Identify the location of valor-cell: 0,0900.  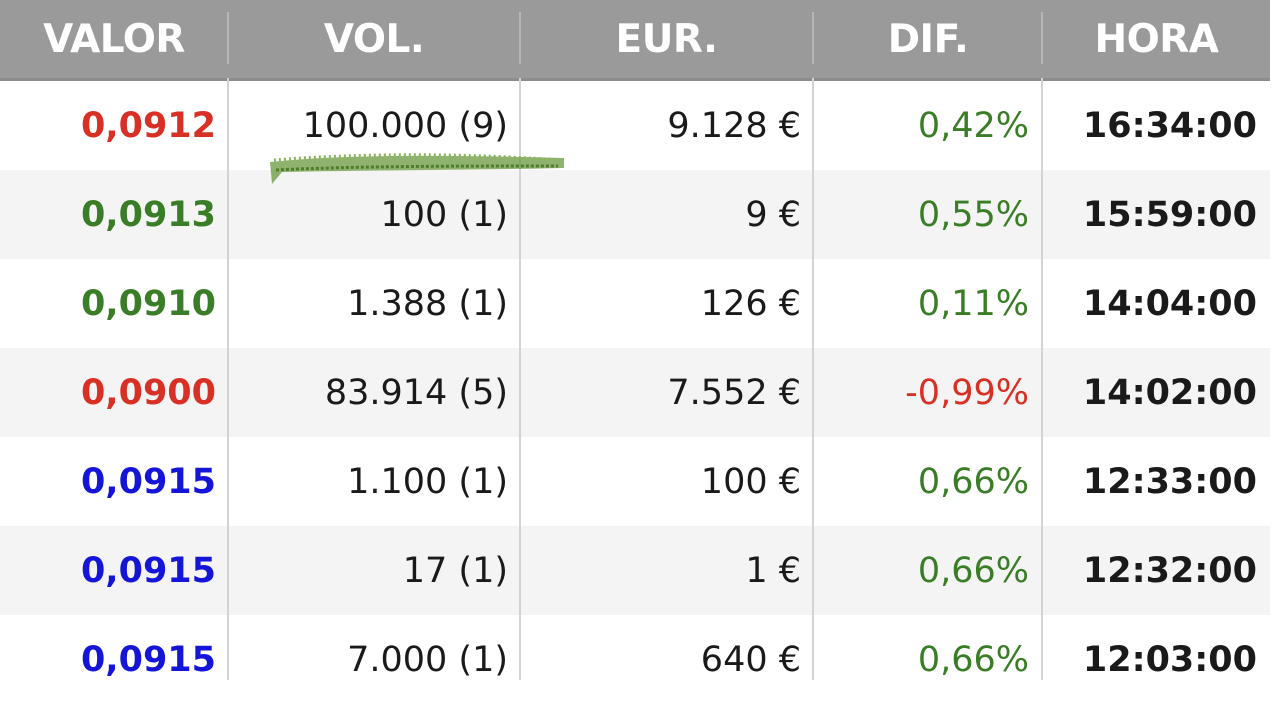
(148, 392).